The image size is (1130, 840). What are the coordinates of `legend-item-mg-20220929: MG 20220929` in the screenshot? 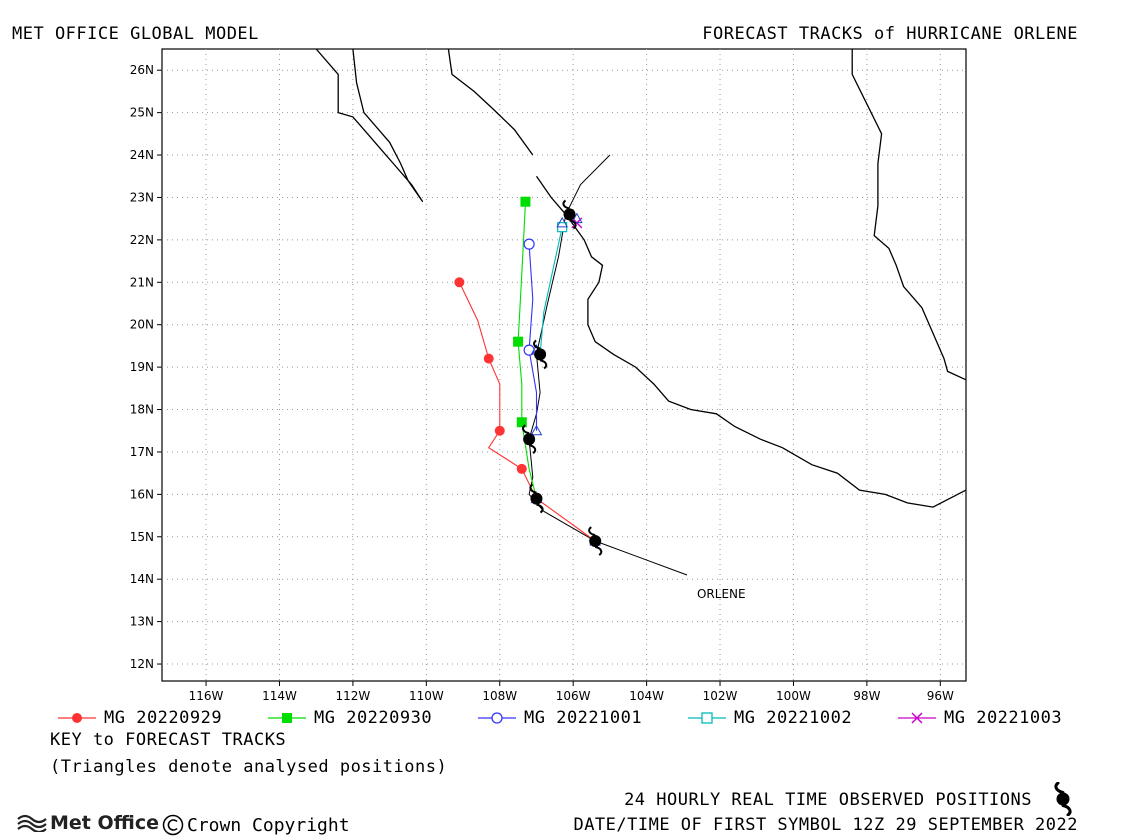 It's located at (139, 718).